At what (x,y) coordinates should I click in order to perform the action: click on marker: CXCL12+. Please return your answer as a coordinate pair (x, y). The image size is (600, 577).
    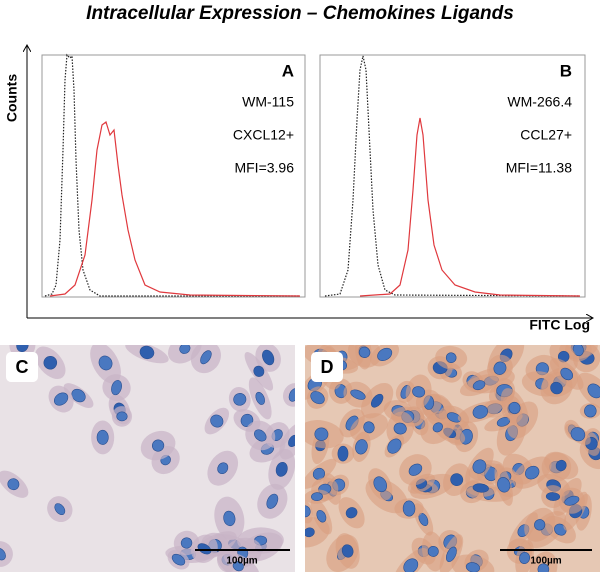
    Looking at the image, I should click on (263, 135).